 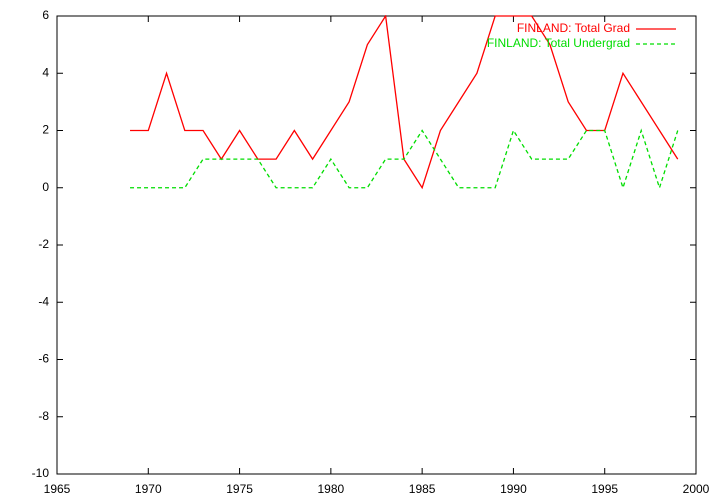 I want to click on y-tick-label: 2, so click(x=45, y=130).